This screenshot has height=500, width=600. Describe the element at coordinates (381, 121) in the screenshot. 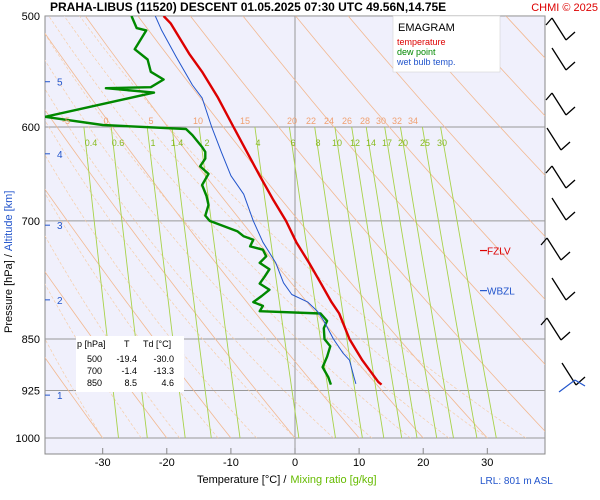

I see `dry-adiabat-label: 30` at that location.